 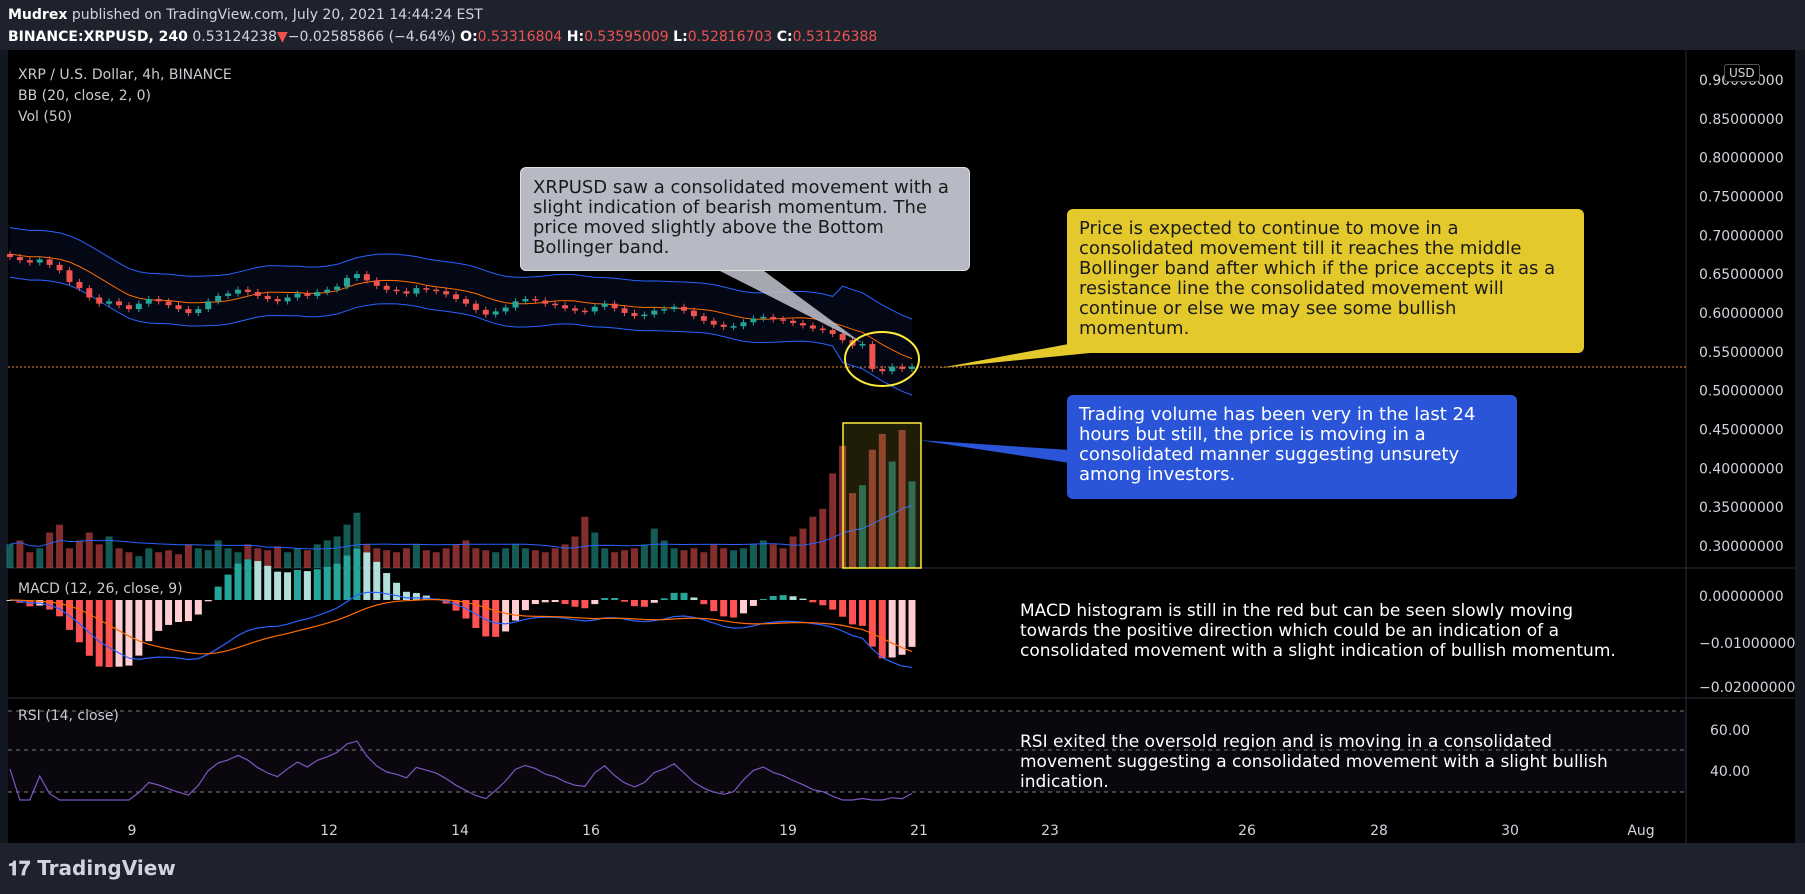 What do you see at coordinates (282, 37) in the screenshot?
I see `change-arrow-icon: ▼` at bounding box center [282, 37].